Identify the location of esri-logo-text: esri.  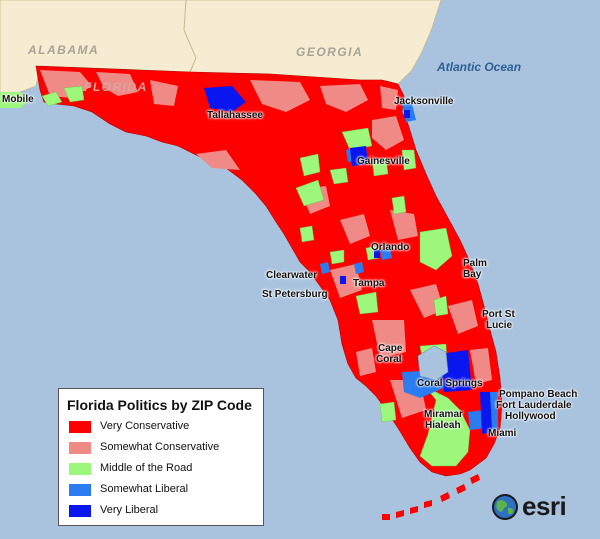
(544, 506).